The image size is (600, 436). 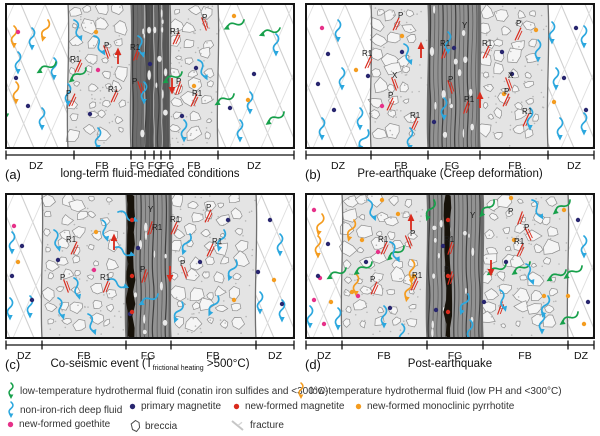 What do you see at coordinates (313, 364) in the screenshot?
I see `panel-d-letter: (d)` at bounding box center [313, 364].